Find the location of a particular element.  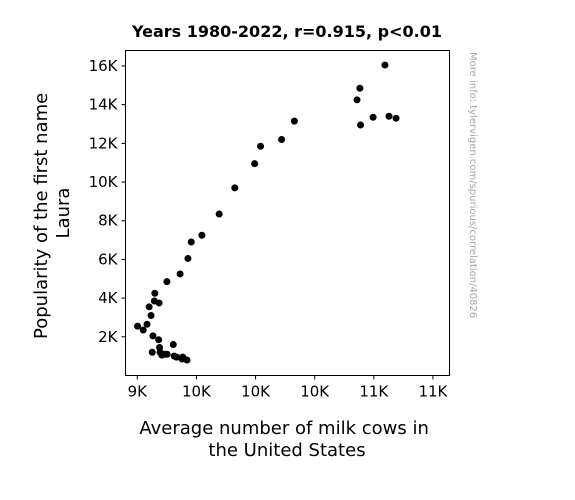

y-tick-label: 10K is located at coordinates (104, 182).